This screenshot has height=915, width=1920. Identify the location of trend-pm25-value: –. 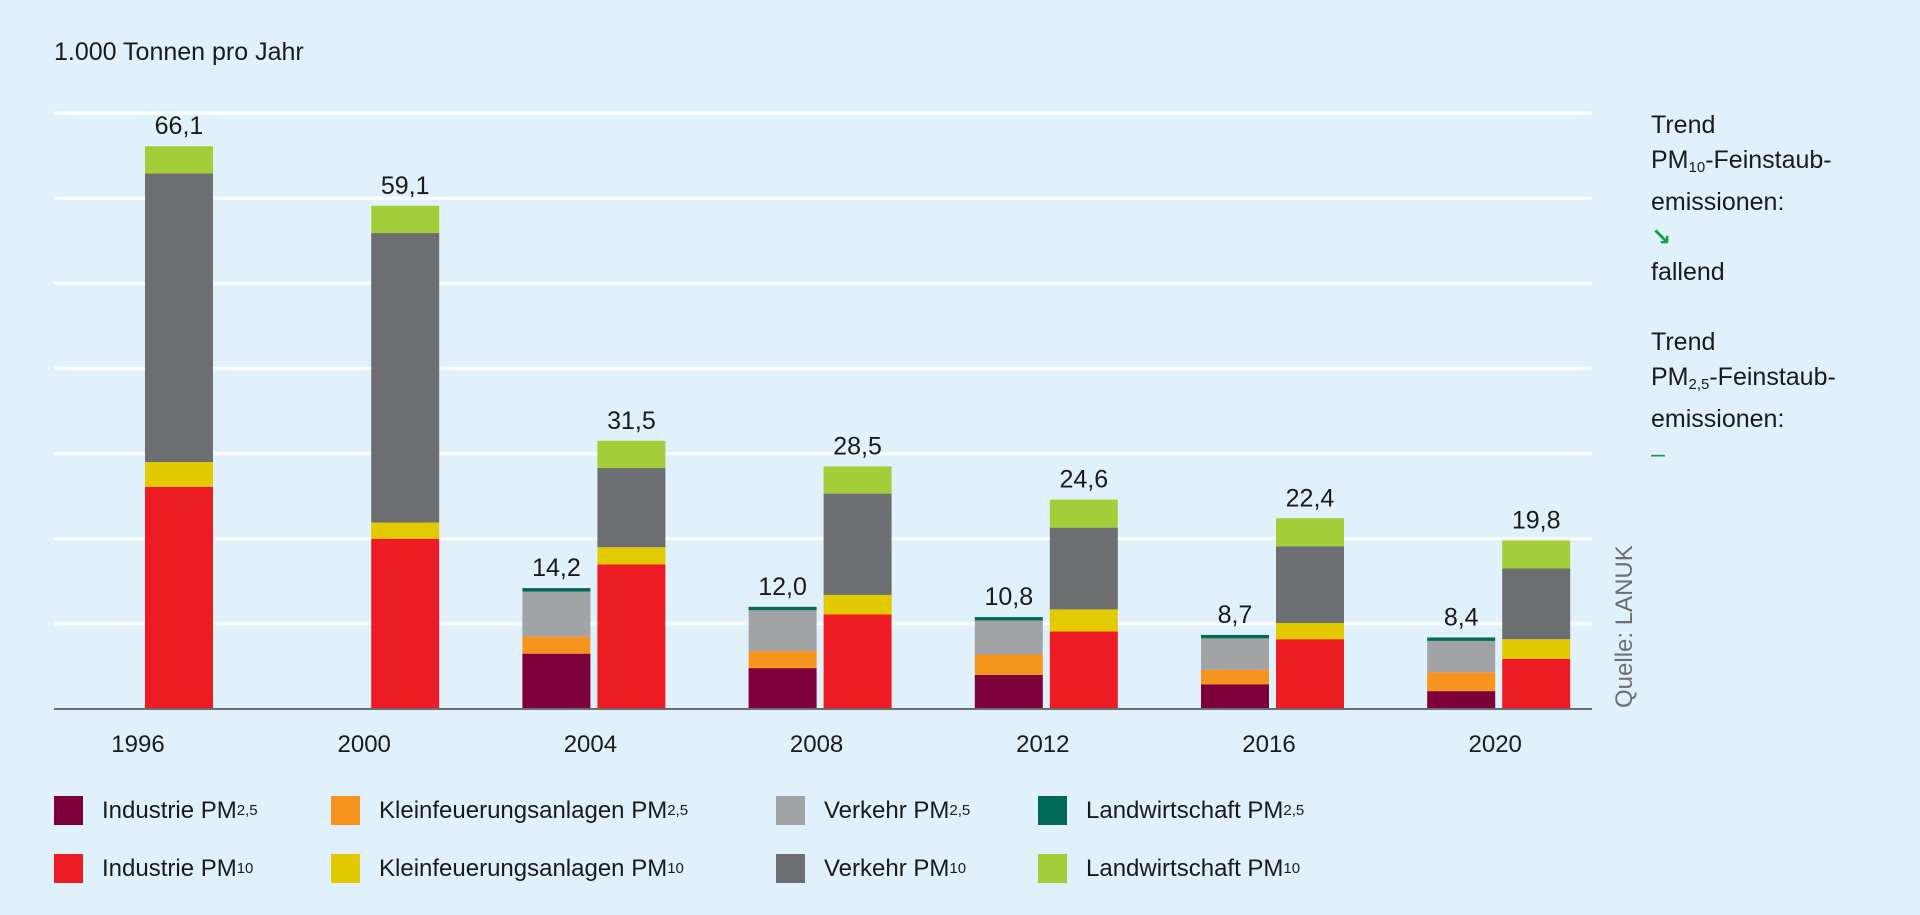
(1658, 454).